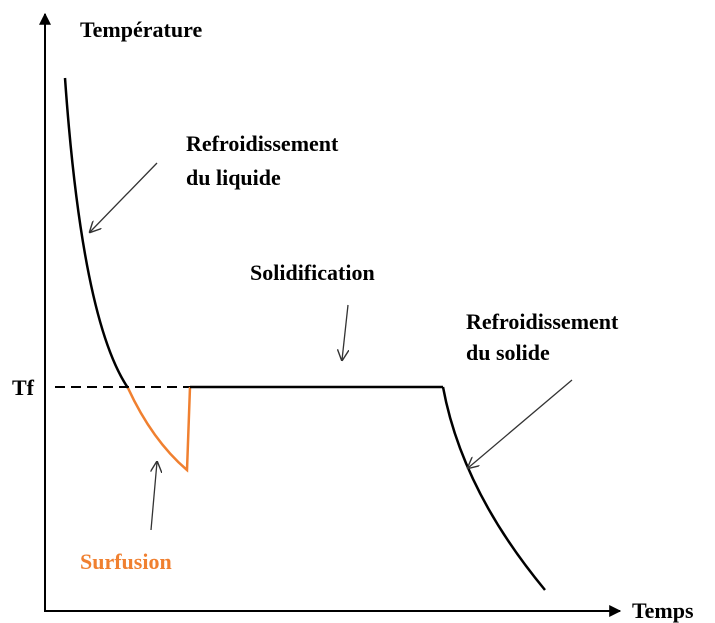  I want to click on annotation: Surfusion, so click(126, 561).